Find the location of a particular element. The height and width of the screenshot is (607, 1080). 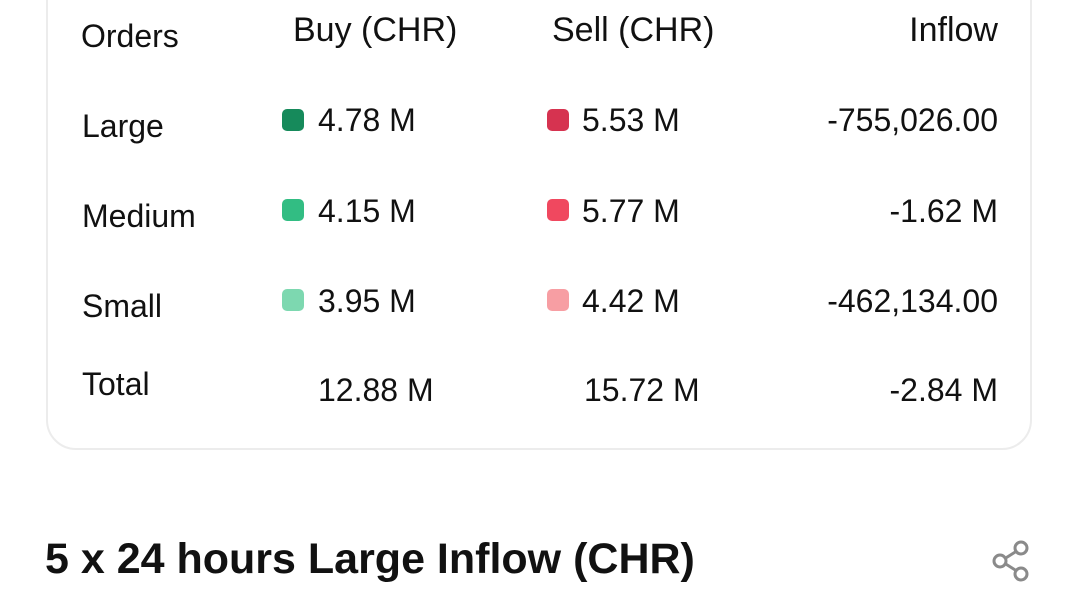

row-label-small: Small is located at coordinates (122, 306).